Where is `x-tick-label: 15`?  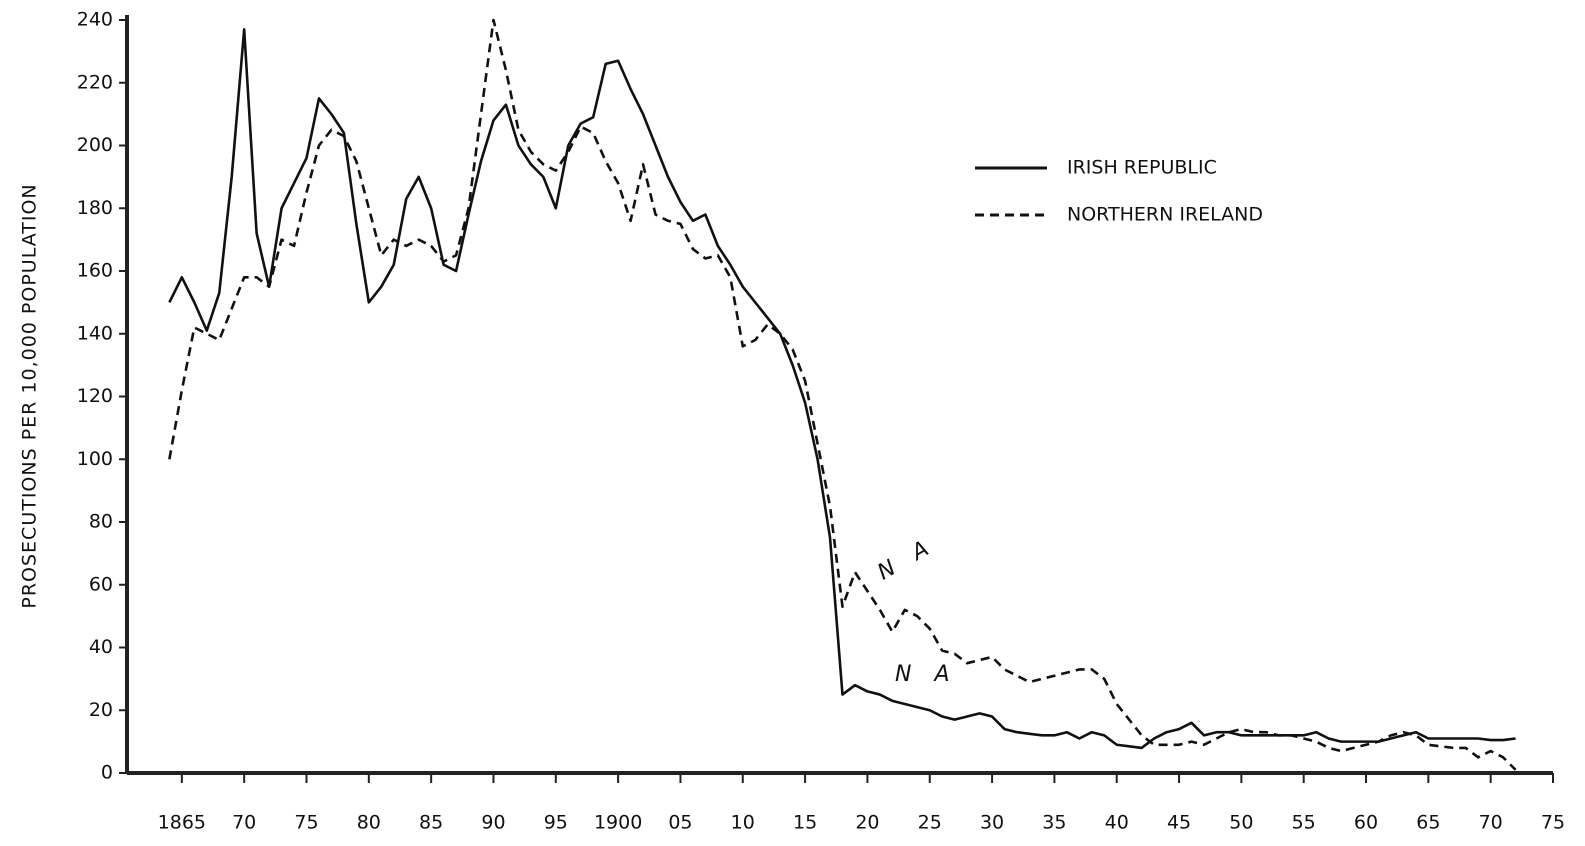 x-tick-label: 15 is located at coordinates (805, 823).